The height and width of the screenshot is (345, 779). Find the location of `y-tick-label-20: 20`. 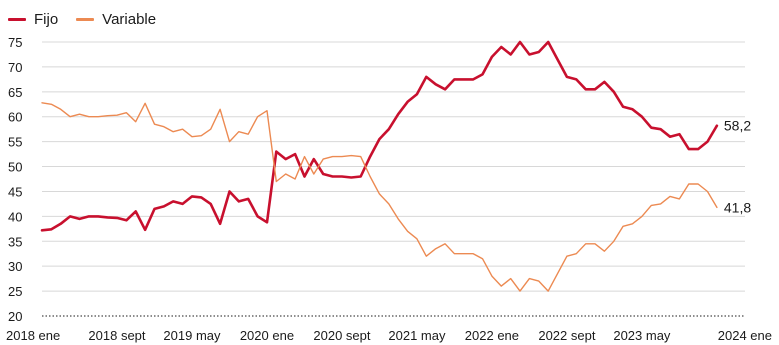

y-tick-label-20: 20 is located at coordinates (15, 316).